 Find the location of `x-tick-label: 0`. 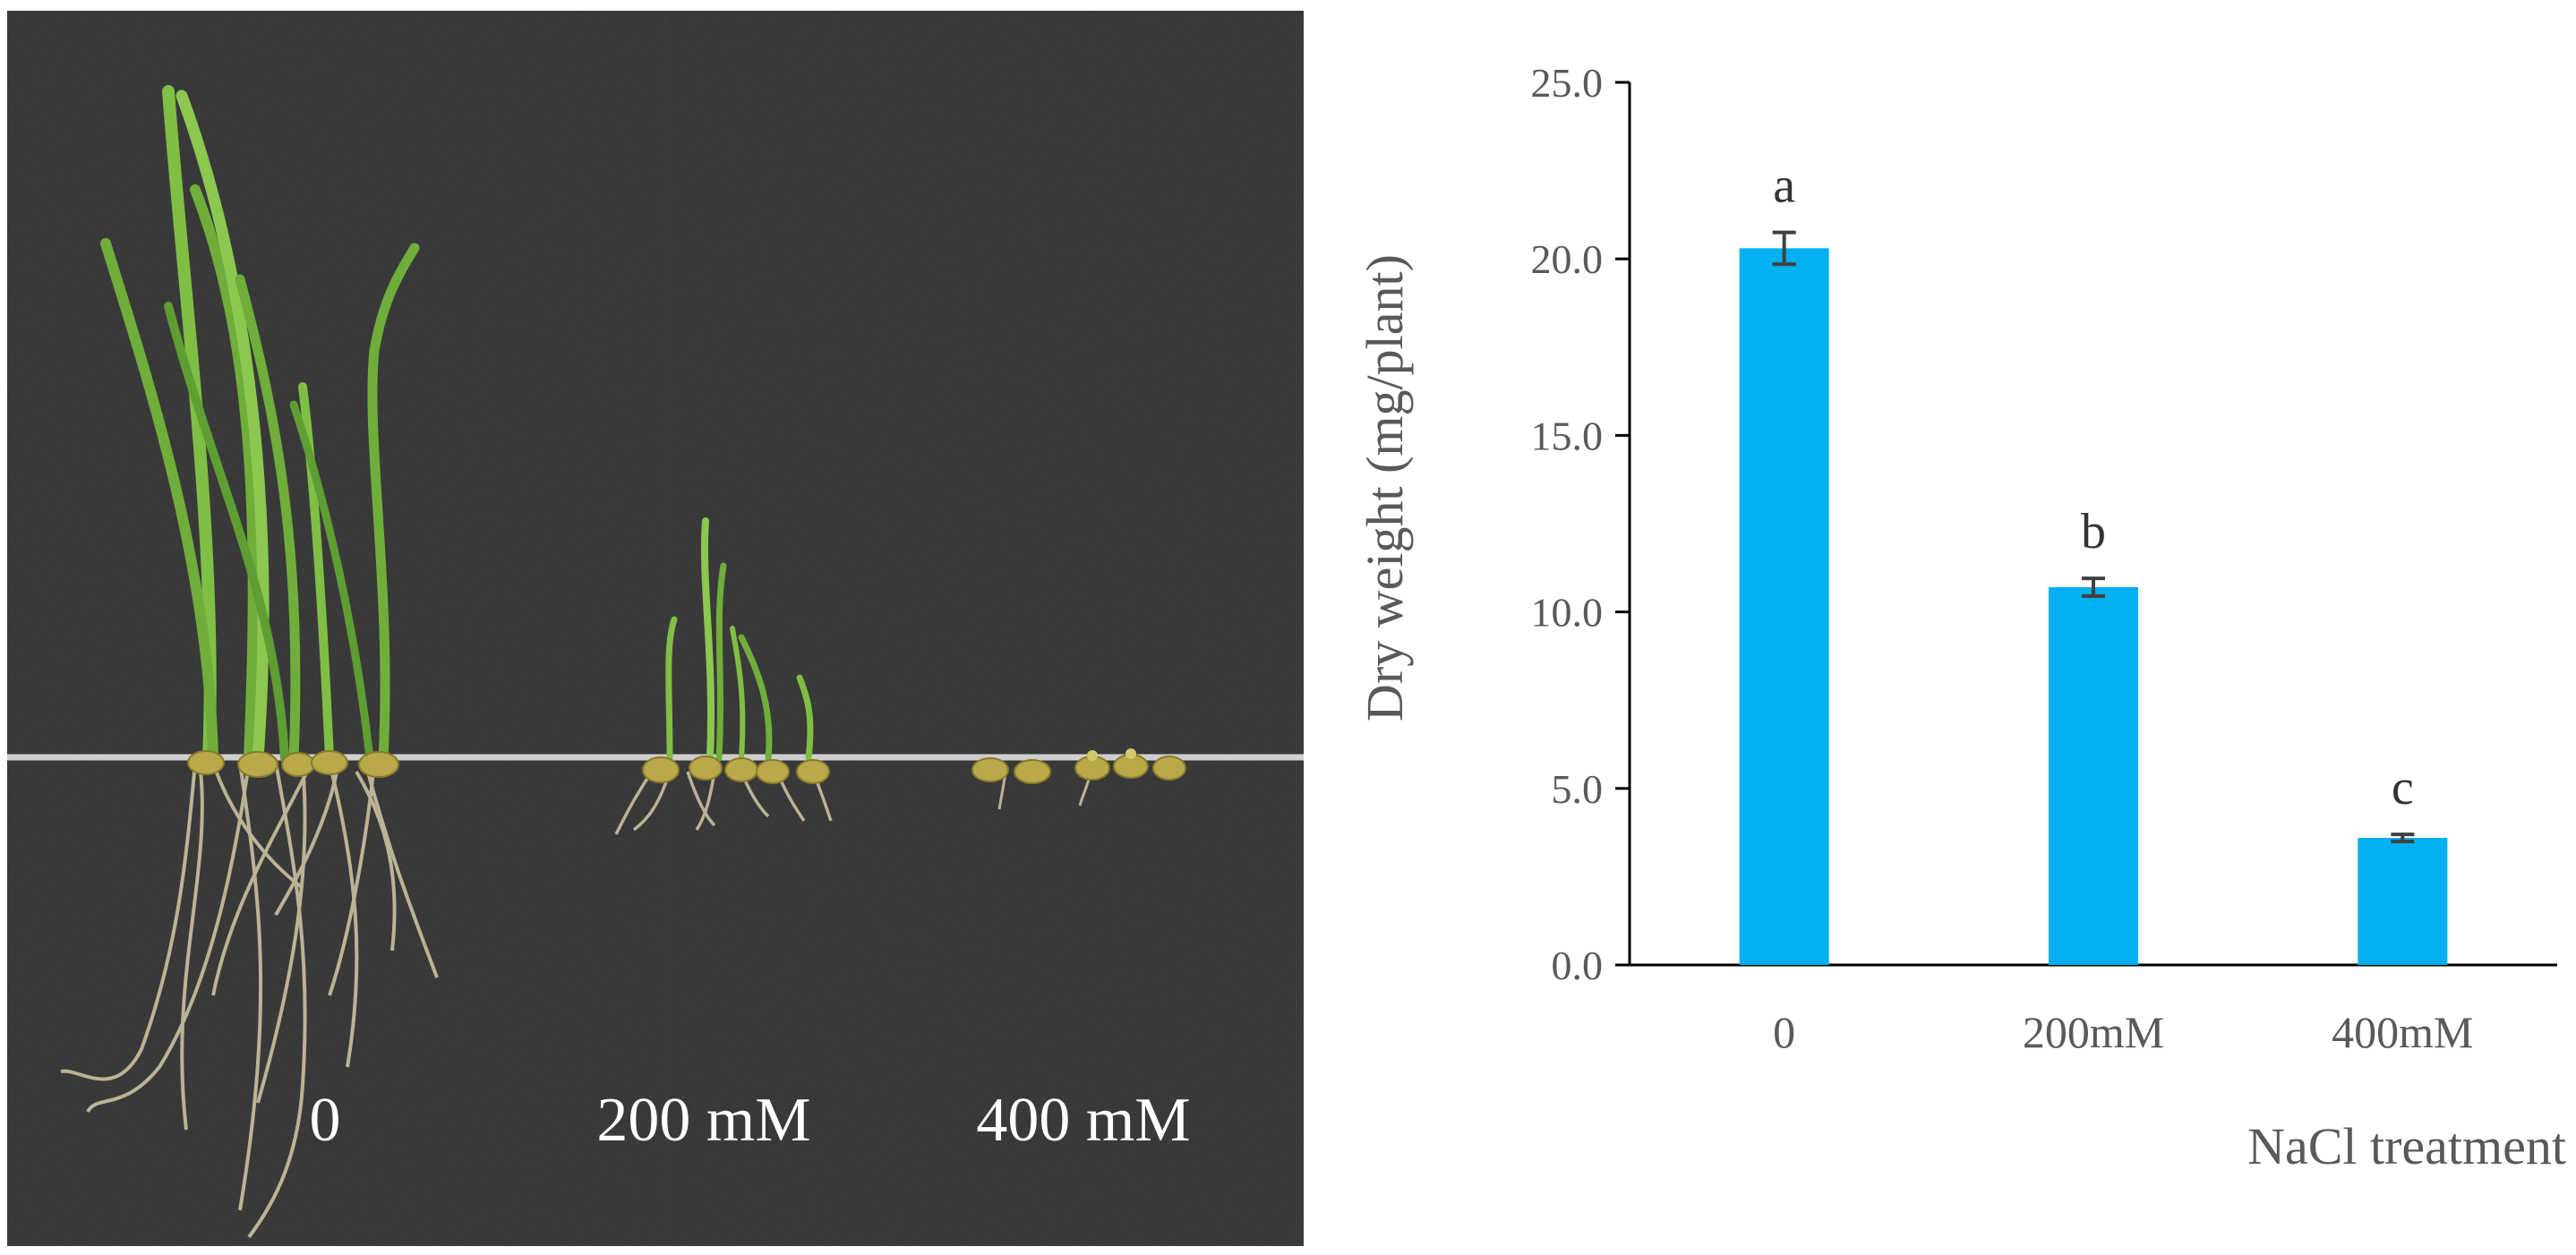

x-tick-label: 0 is located at coordinates (1784, 1032).